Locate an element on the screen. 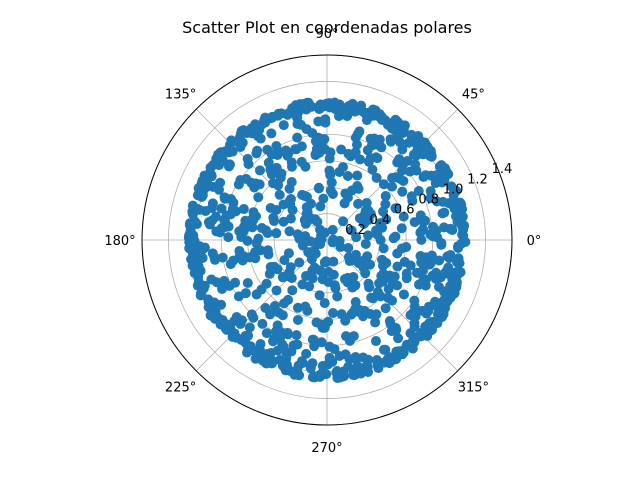 This screenshot has height=480, width=640. chart-title: Scatter Plot en coordenadas polares is located at coordinates (327, 27).